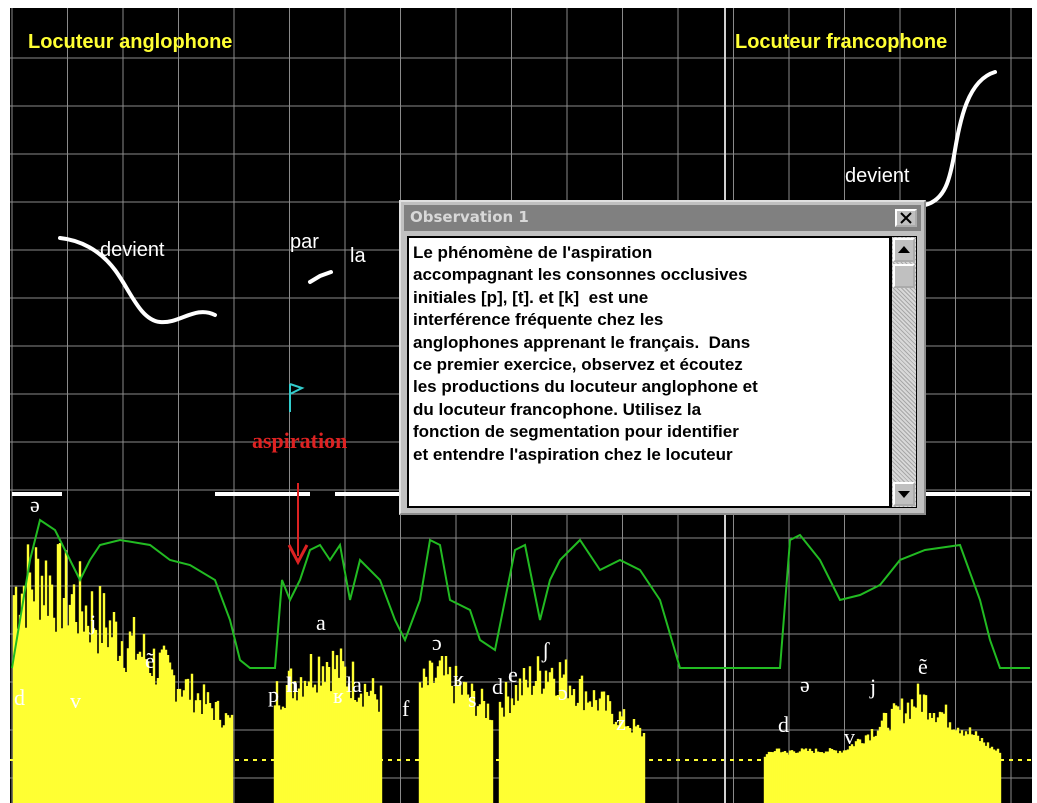 This screenshot has height=803, width=1037. What do you see at coordinates (662, 218) in the screenshot?
I see `dialog-title-bar: Observation 1` at bounding box center [662, 218].